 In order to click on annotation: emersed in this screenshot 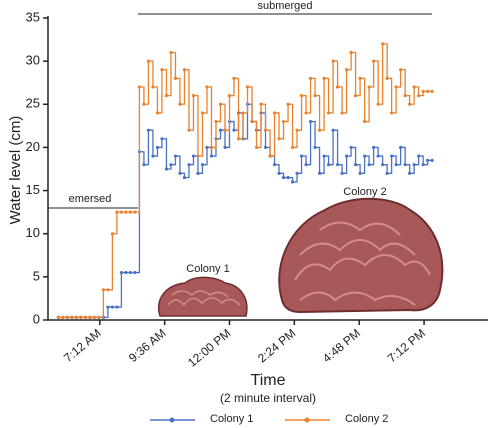, I will do `click(90, 199)`.